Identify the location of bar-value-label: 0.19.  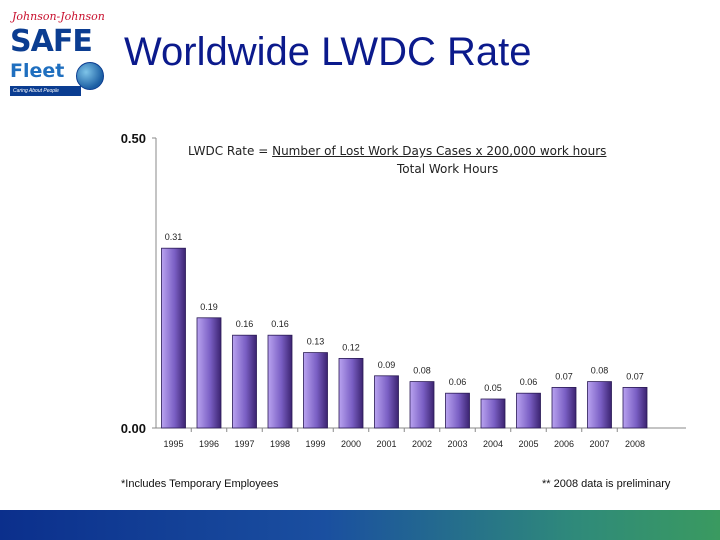
(209, 307).